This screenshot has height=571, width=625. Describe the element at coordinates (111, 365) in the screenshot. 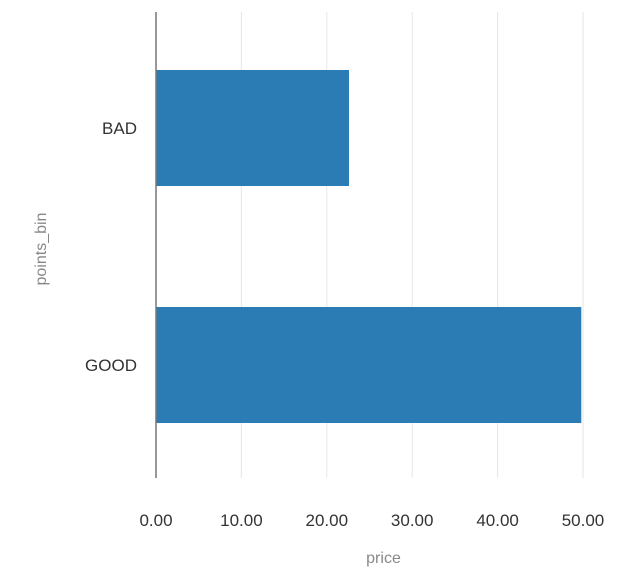

I see `y-tick-label: GOOD` at that location.